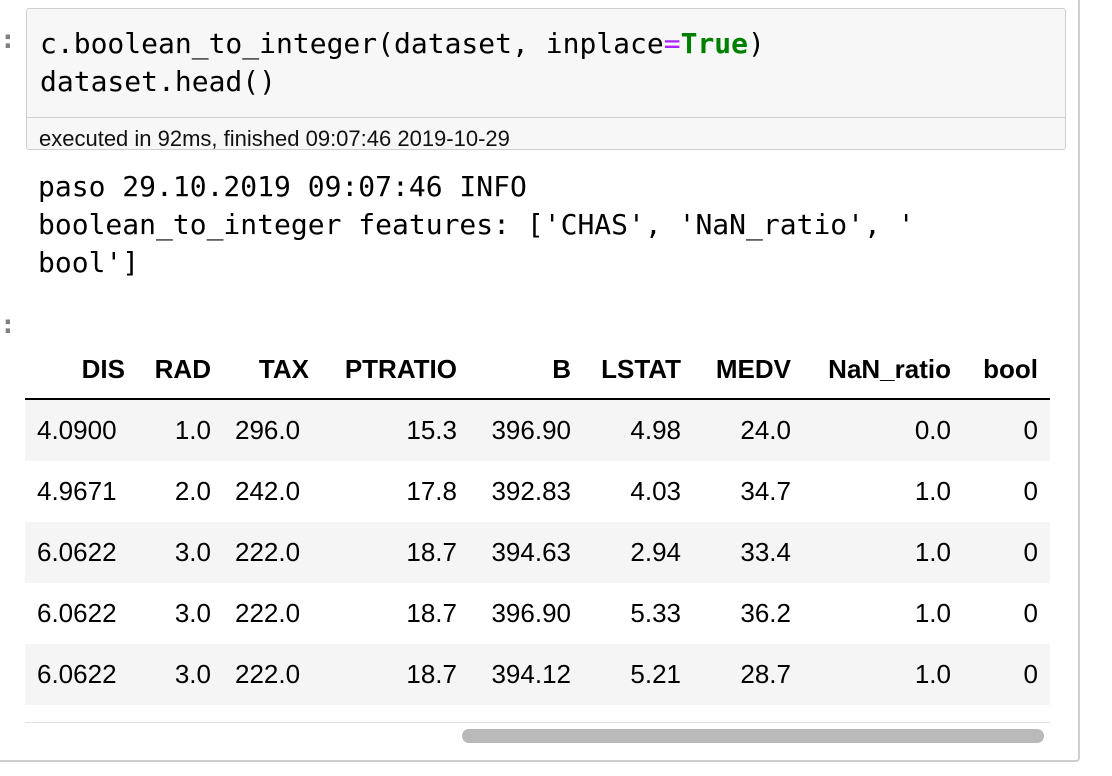 This screenshot has width=1112, height=776. Describe the element at coordinates (81, 430) in the screenshot. I see `table-cell: 4.0900` at that location.